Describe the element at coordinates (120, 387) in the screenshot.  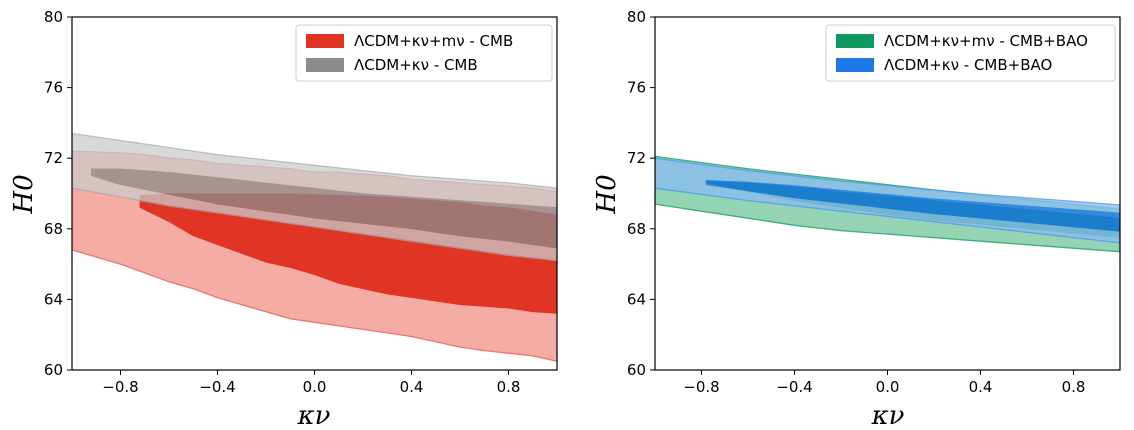
I see `left-xtick-label: −0.8` at that location.